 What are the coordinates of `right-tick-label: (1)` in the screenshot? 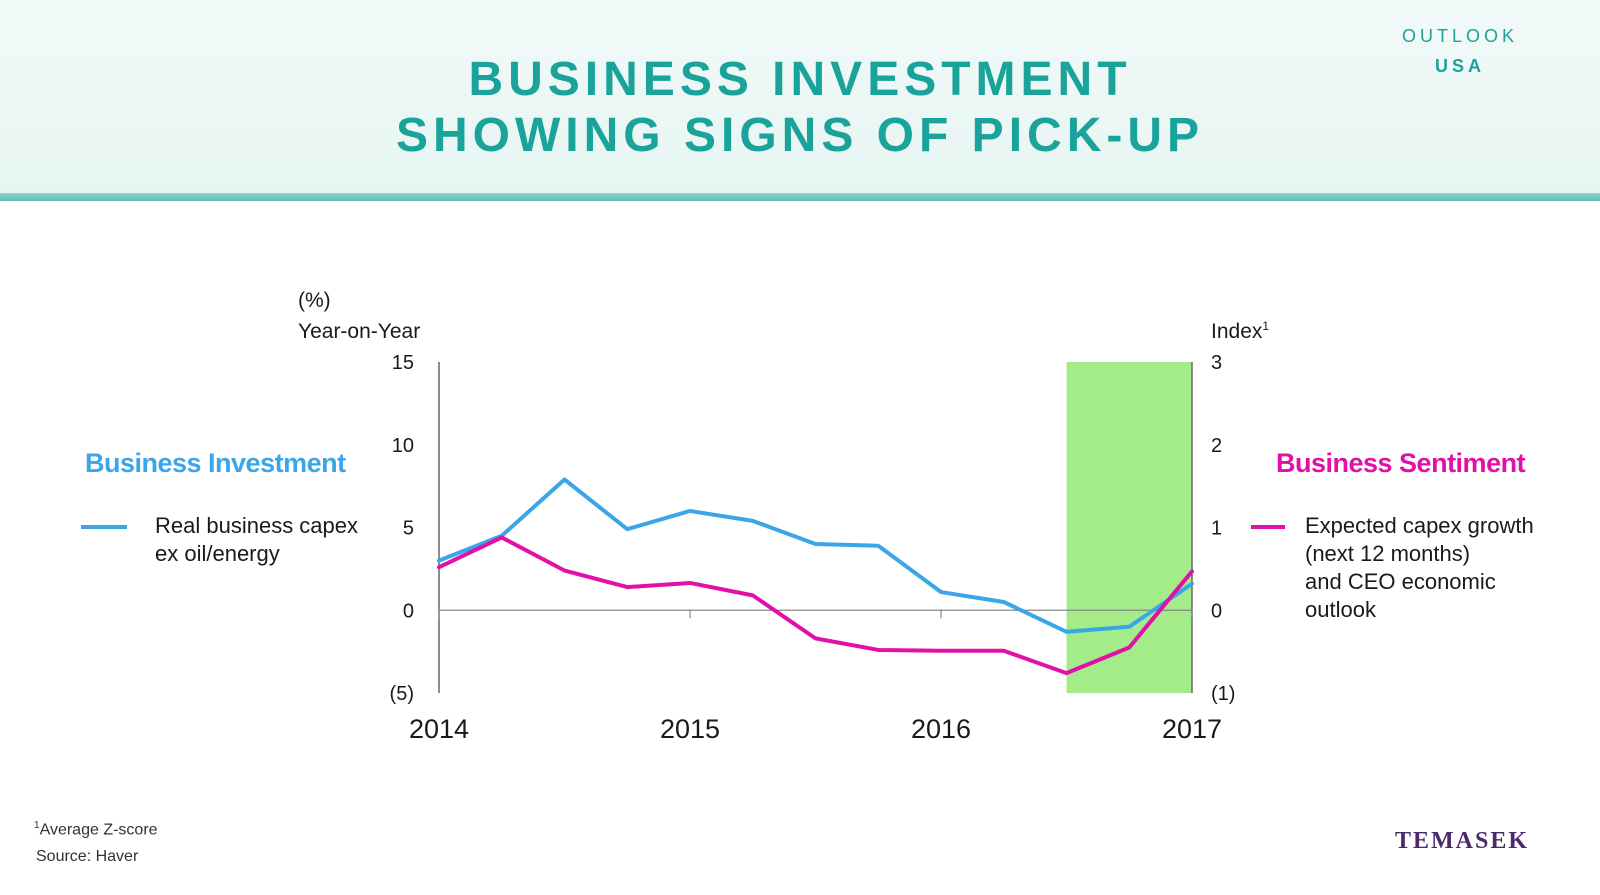 It's located at (1223, 694).